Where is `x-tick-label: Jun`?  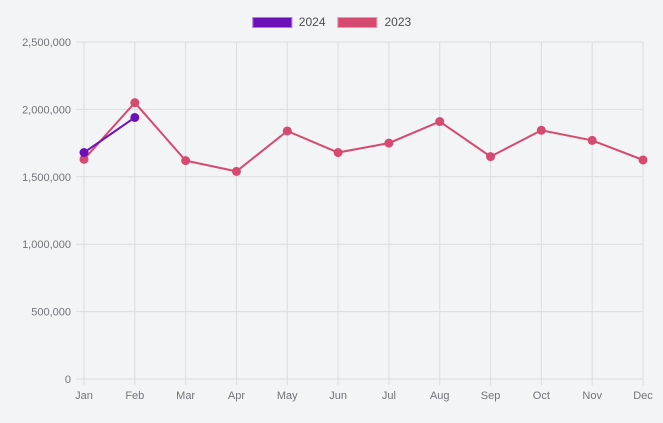
x-tick-label: Jun is located at coordinates (338, 396).